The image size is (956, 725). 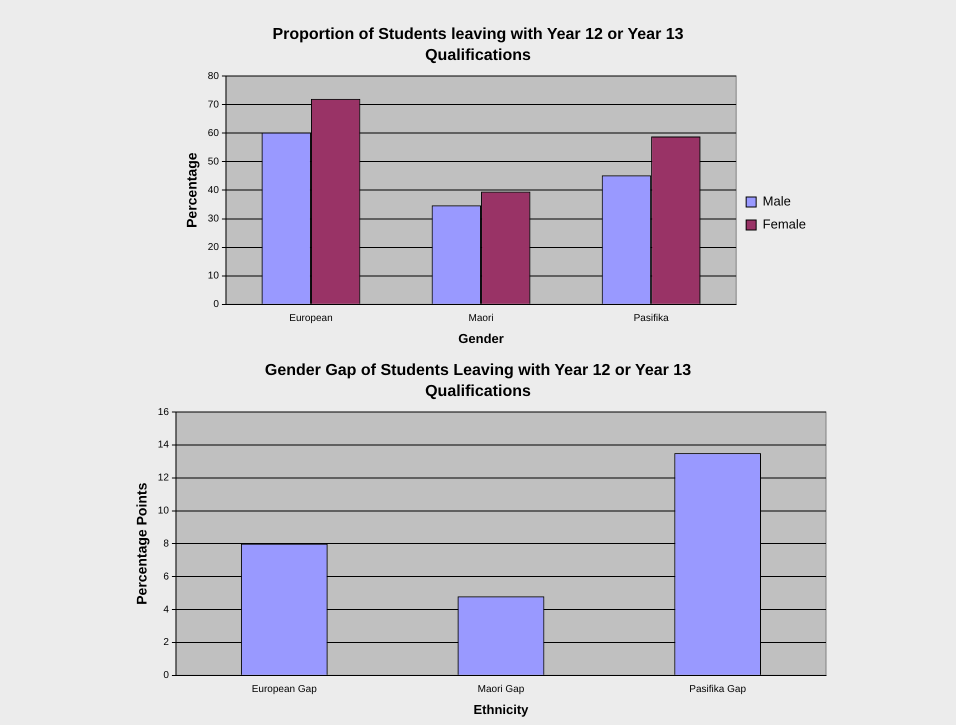 What do you see at coordinates (481, 338) in the screenshot?
I see `x-axis-title: Gender` at bounding box center [481, 338].